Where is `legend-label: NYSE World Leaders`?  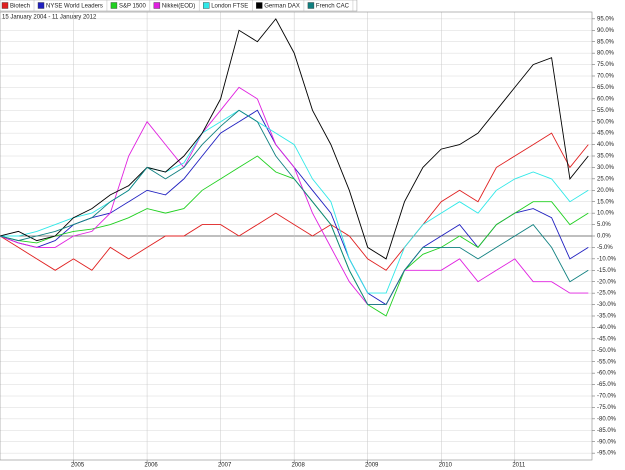 legend-label: NYSE World Leaders is located at coordinates (74, 7).